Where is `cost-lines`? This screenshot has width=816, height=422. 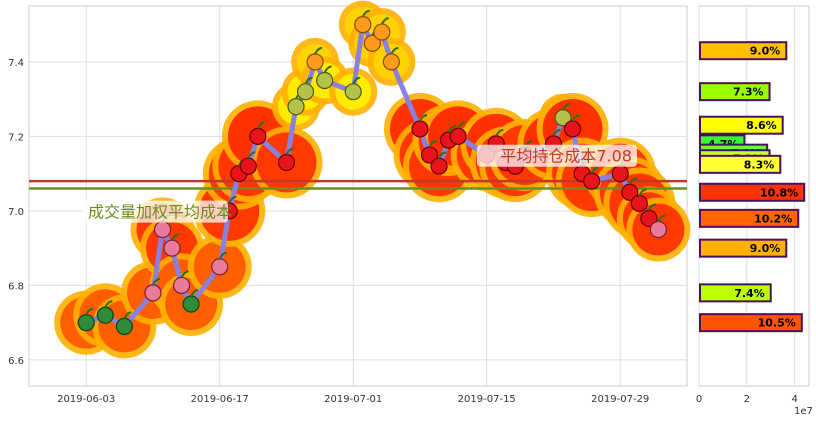 cost-lines is located at coordinates (358, 184).